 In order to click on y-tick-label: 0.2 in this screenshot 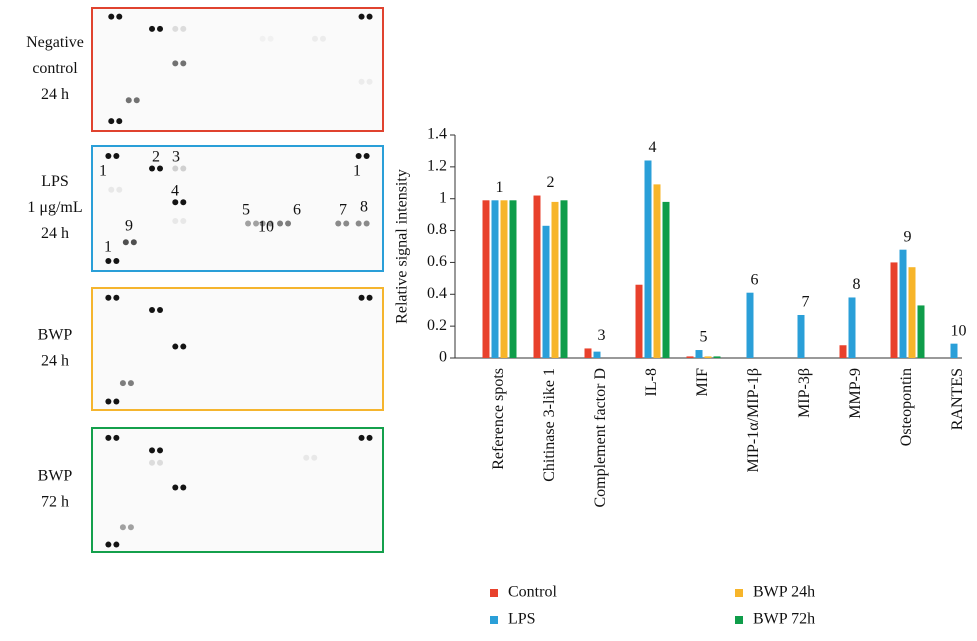, I will do `click(437, 325)`.